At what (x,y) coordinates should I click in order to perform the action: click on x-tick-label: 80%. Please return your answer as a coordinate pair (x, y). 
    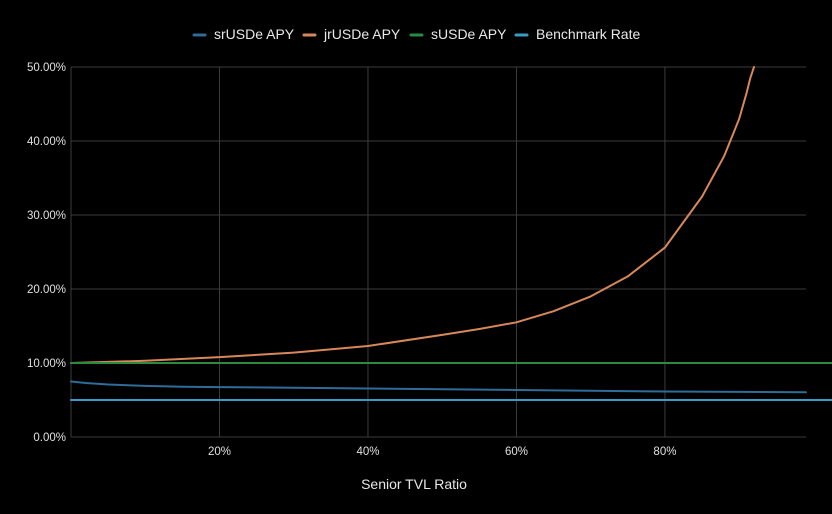
    Looking at the image, I should click on (664, 452).